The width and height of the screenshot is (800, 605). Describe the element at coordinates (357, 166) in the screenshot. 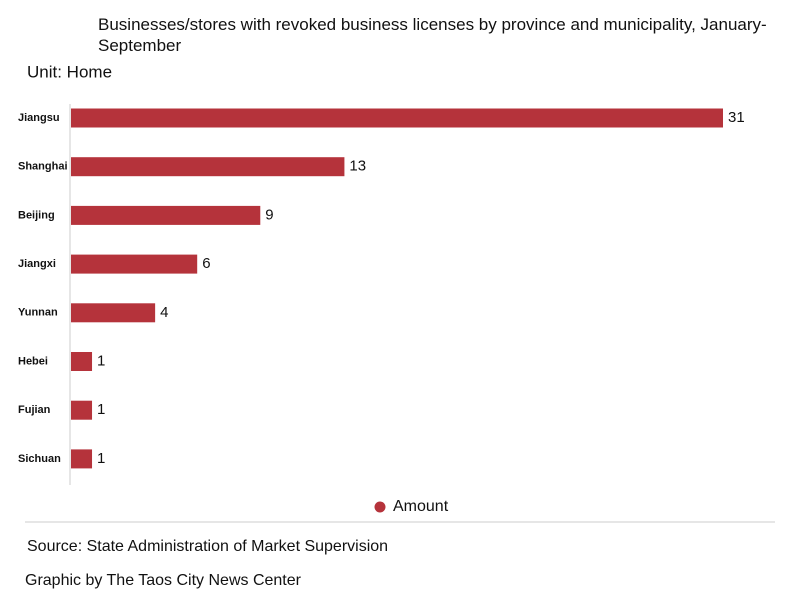

I see `data-label: 13` at that location.